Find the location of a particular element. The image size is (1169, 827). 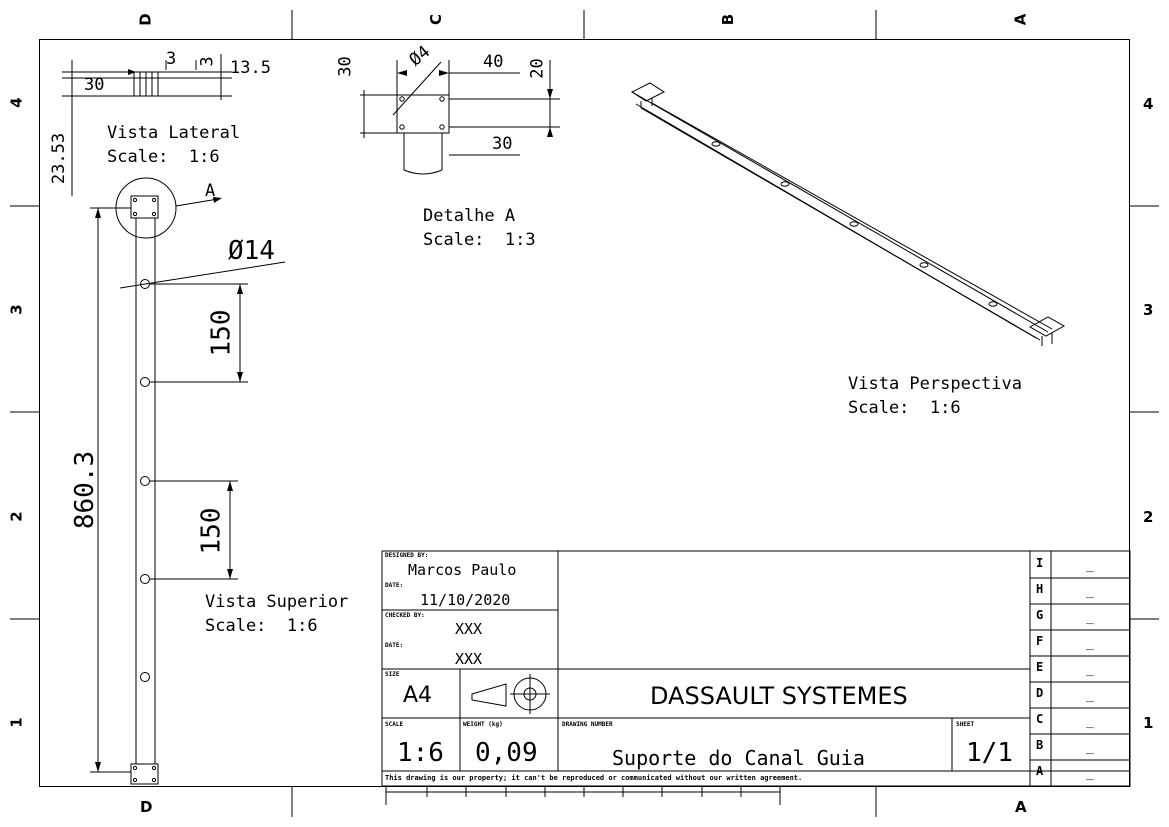

tb-sheet-label: SHEET is located at coordinates (965, 724).